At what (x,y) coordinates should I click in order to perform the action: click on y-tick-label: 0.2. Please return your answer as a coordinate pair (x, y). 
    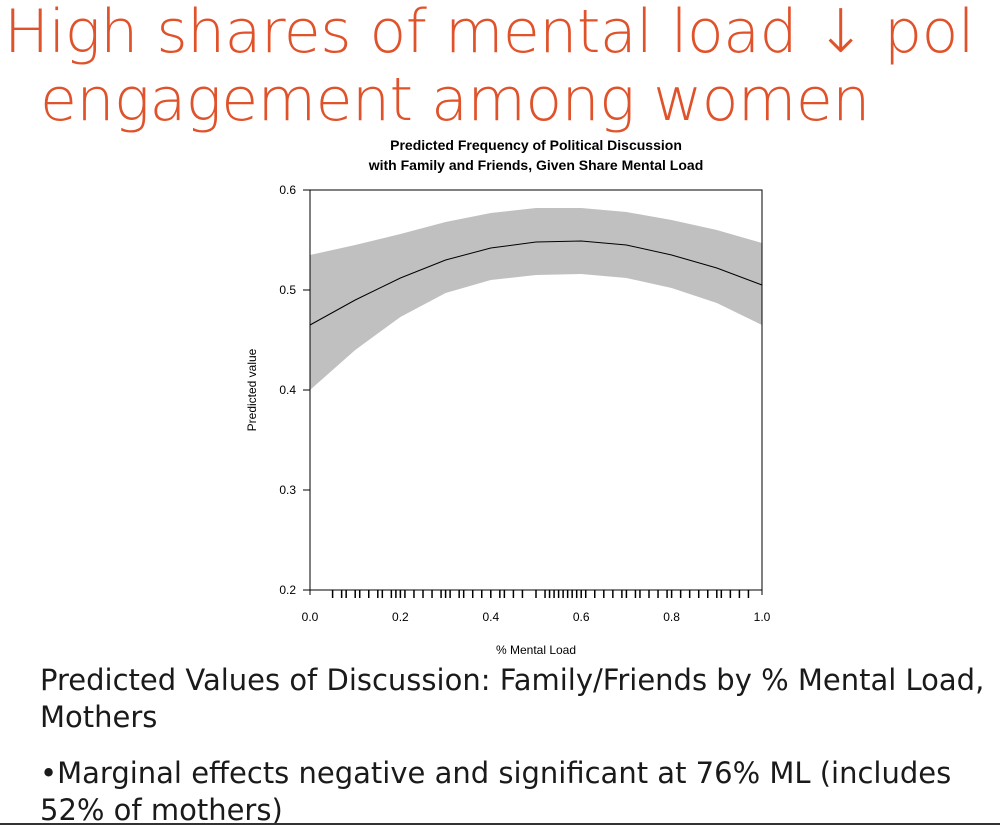
    Looking at the image, I should click on (287, 590).